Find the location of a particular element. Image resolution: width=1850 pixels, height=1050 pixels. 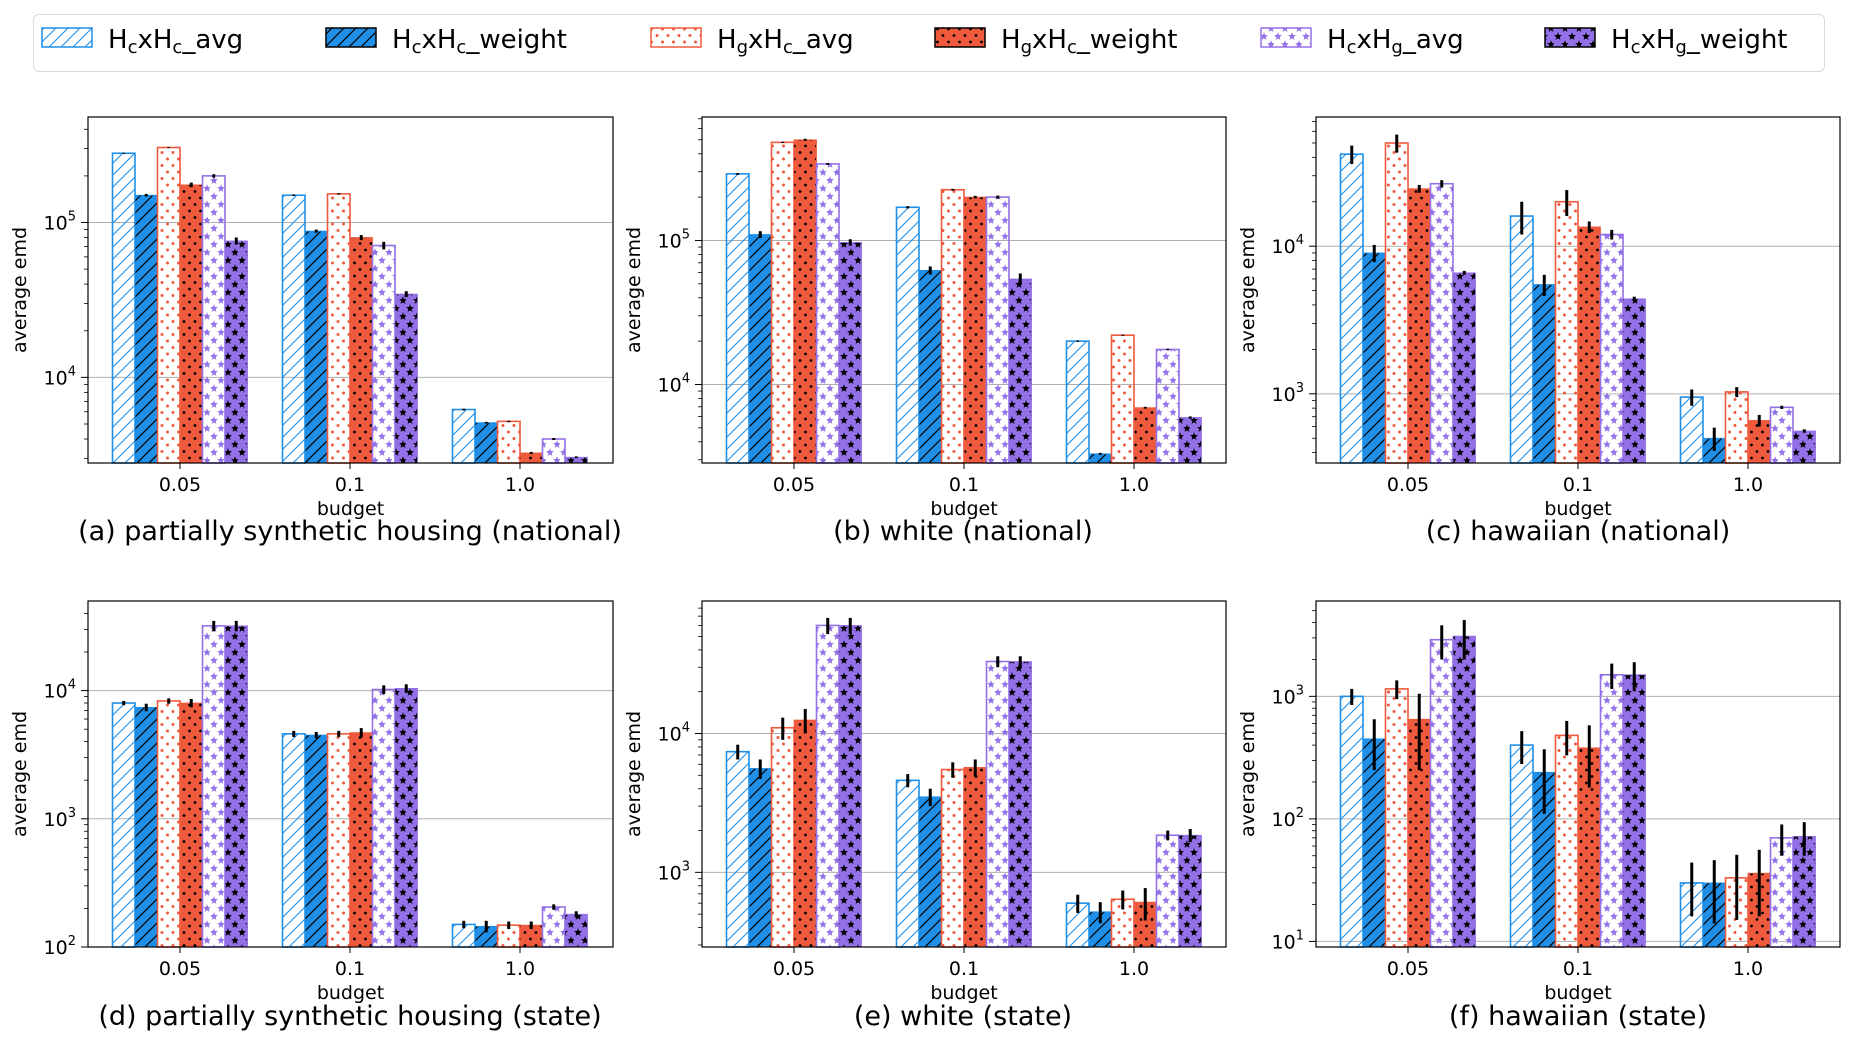

panel-caption: (d) partially synthetic housing (state) is located at coordinates (349, 1016).